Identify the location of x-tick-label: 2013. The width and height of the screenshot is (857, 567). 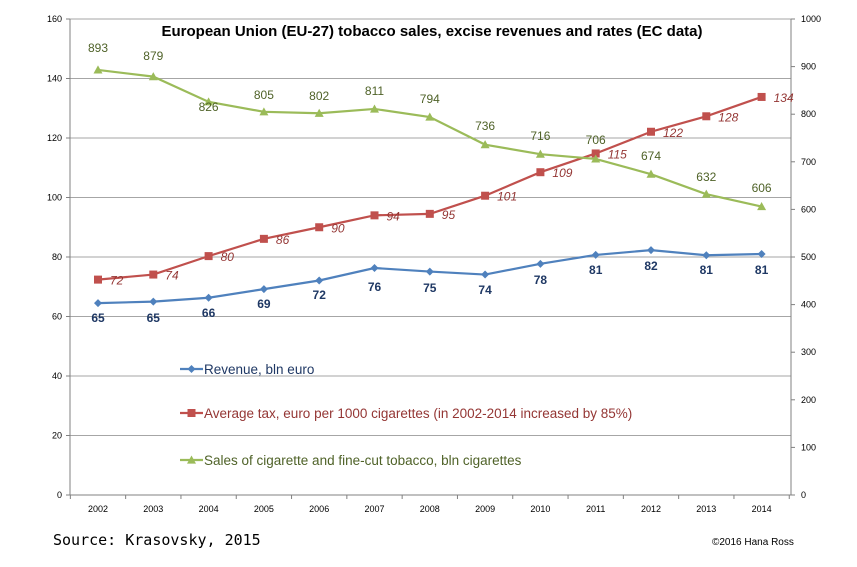
(706, 509).